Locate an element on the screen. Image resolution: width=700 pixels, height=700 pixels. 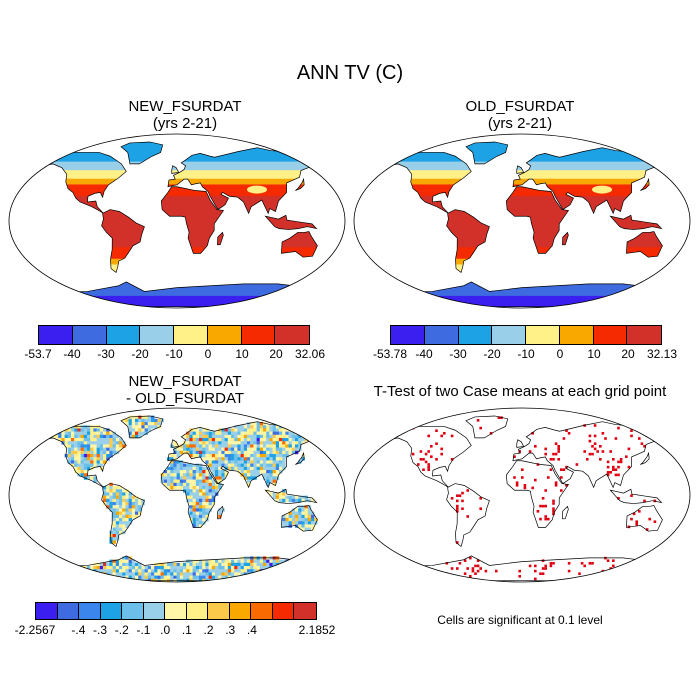
colorbar-old is located at coordinates (526, 335).